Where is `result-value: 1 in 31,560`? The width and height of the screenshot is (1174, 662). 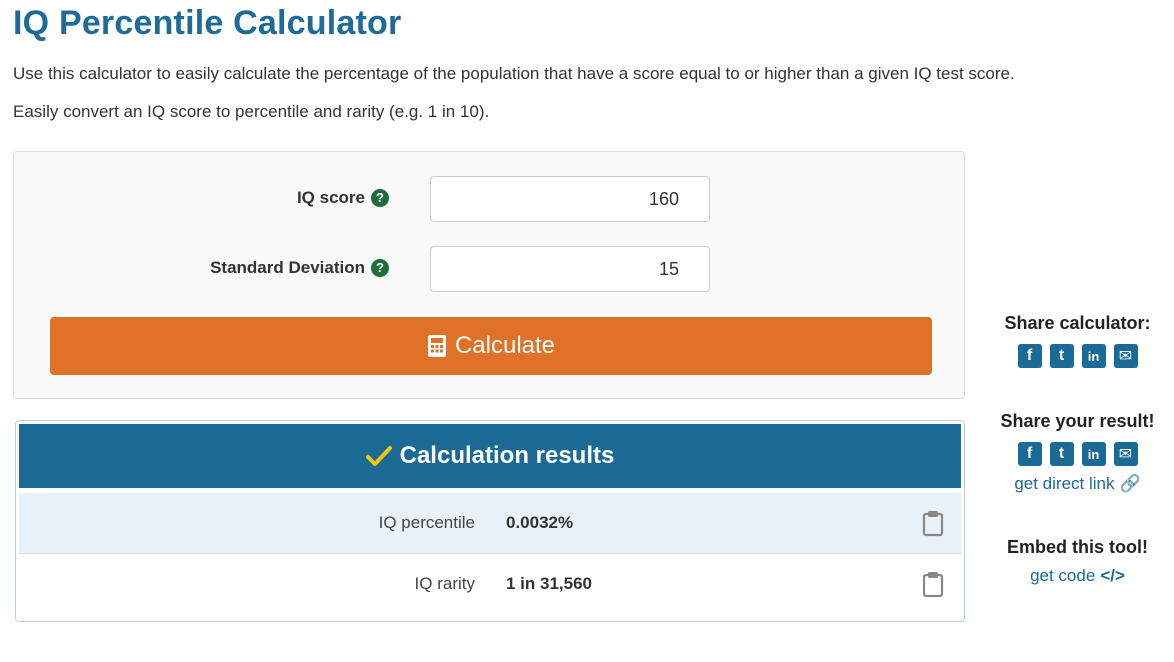
result-value: 1 in 31,560 is located at coordinates (549, 583).